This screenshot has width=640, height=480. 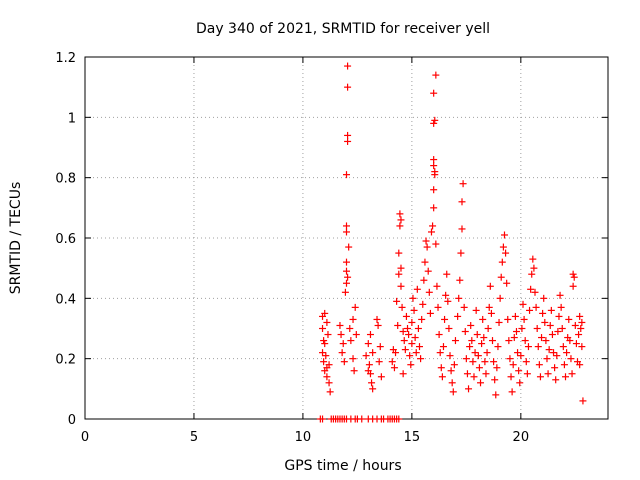 I want to click on y-tick-labels: 0 0.2 0.4 0.6 0.8 1 1.2, so click(x=65, y=239).